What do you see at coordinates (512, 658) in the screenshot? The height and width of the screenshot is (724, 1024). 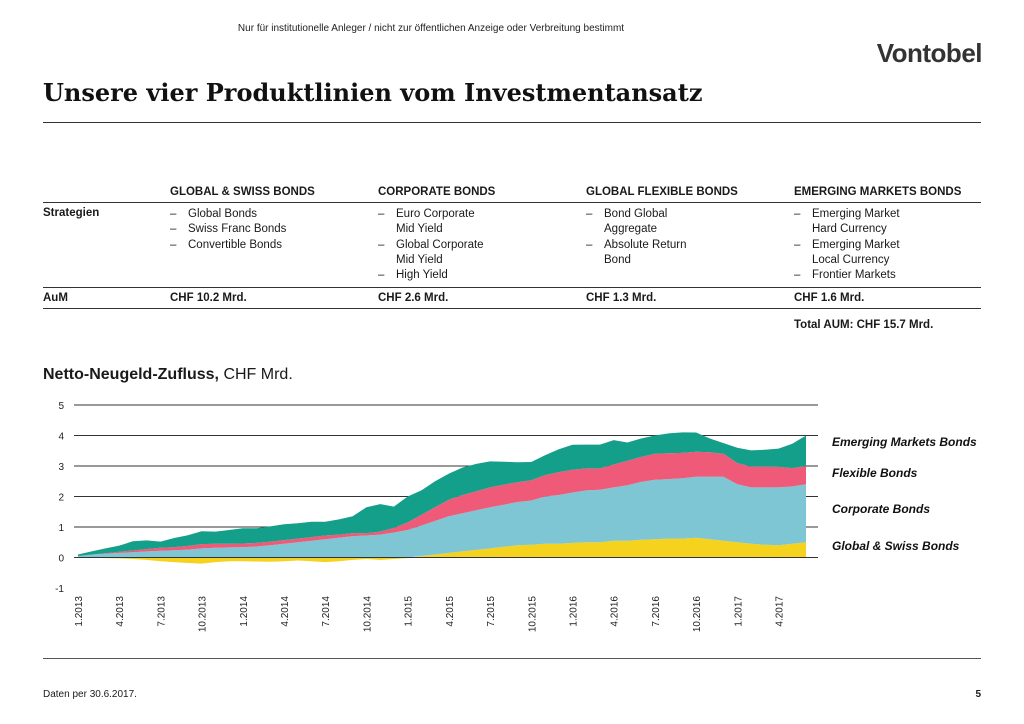 I see `footer-divider` at bounding box center [512, 658].